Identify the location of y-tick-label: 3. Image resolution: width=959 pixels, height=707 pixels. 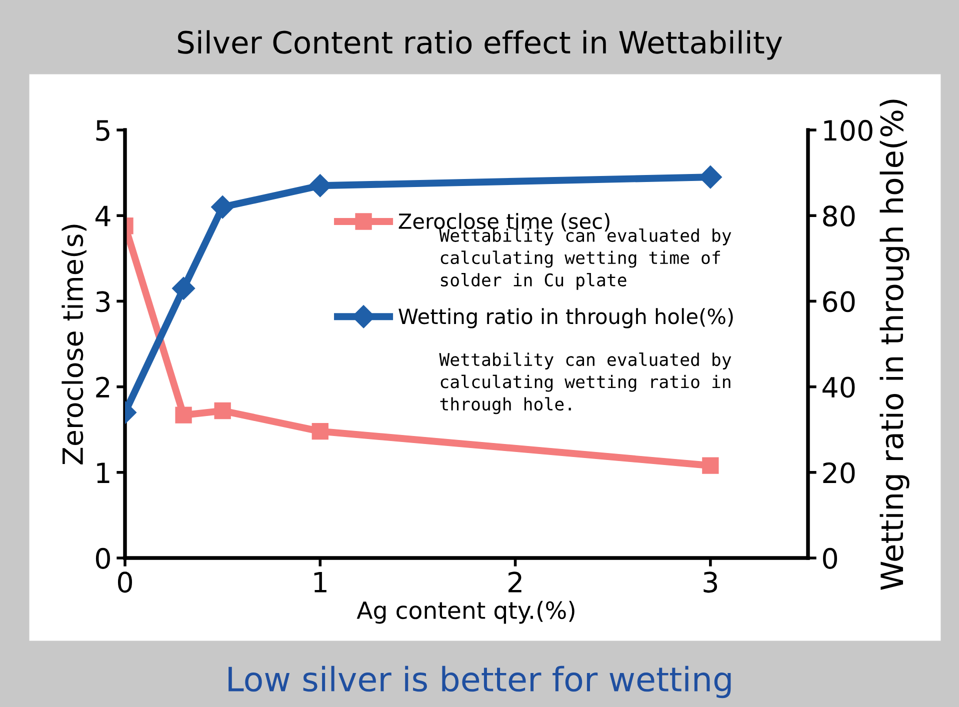
(103, 301).